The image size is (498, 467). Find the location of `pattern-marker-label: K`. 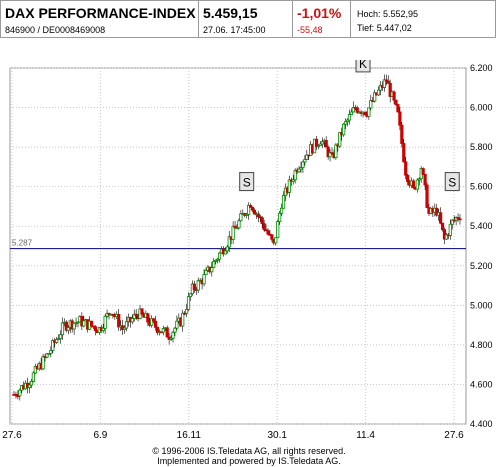

pattern-marker-label: K is located at coordinates (363, 65).